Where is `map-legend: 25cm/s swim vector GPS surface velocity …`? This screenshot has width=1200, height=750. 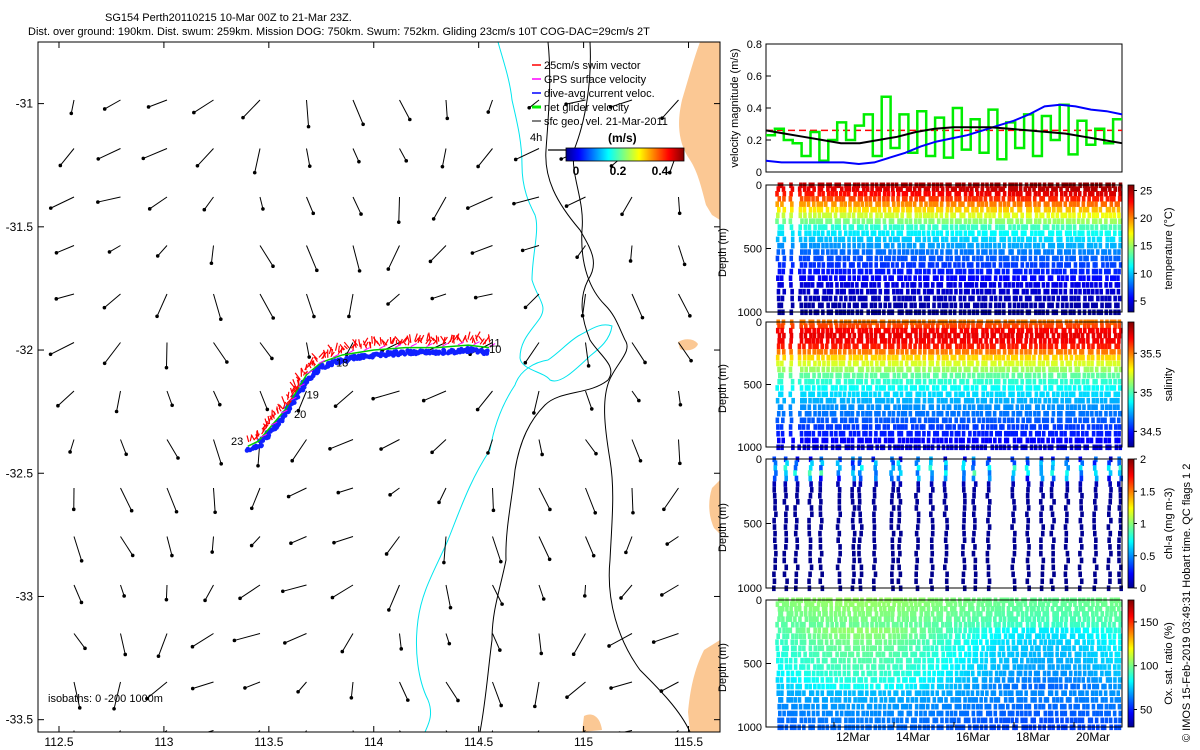
map-legend: 25cm/s swim vector GPS surface velocity … is located at coordinates (600, 94).